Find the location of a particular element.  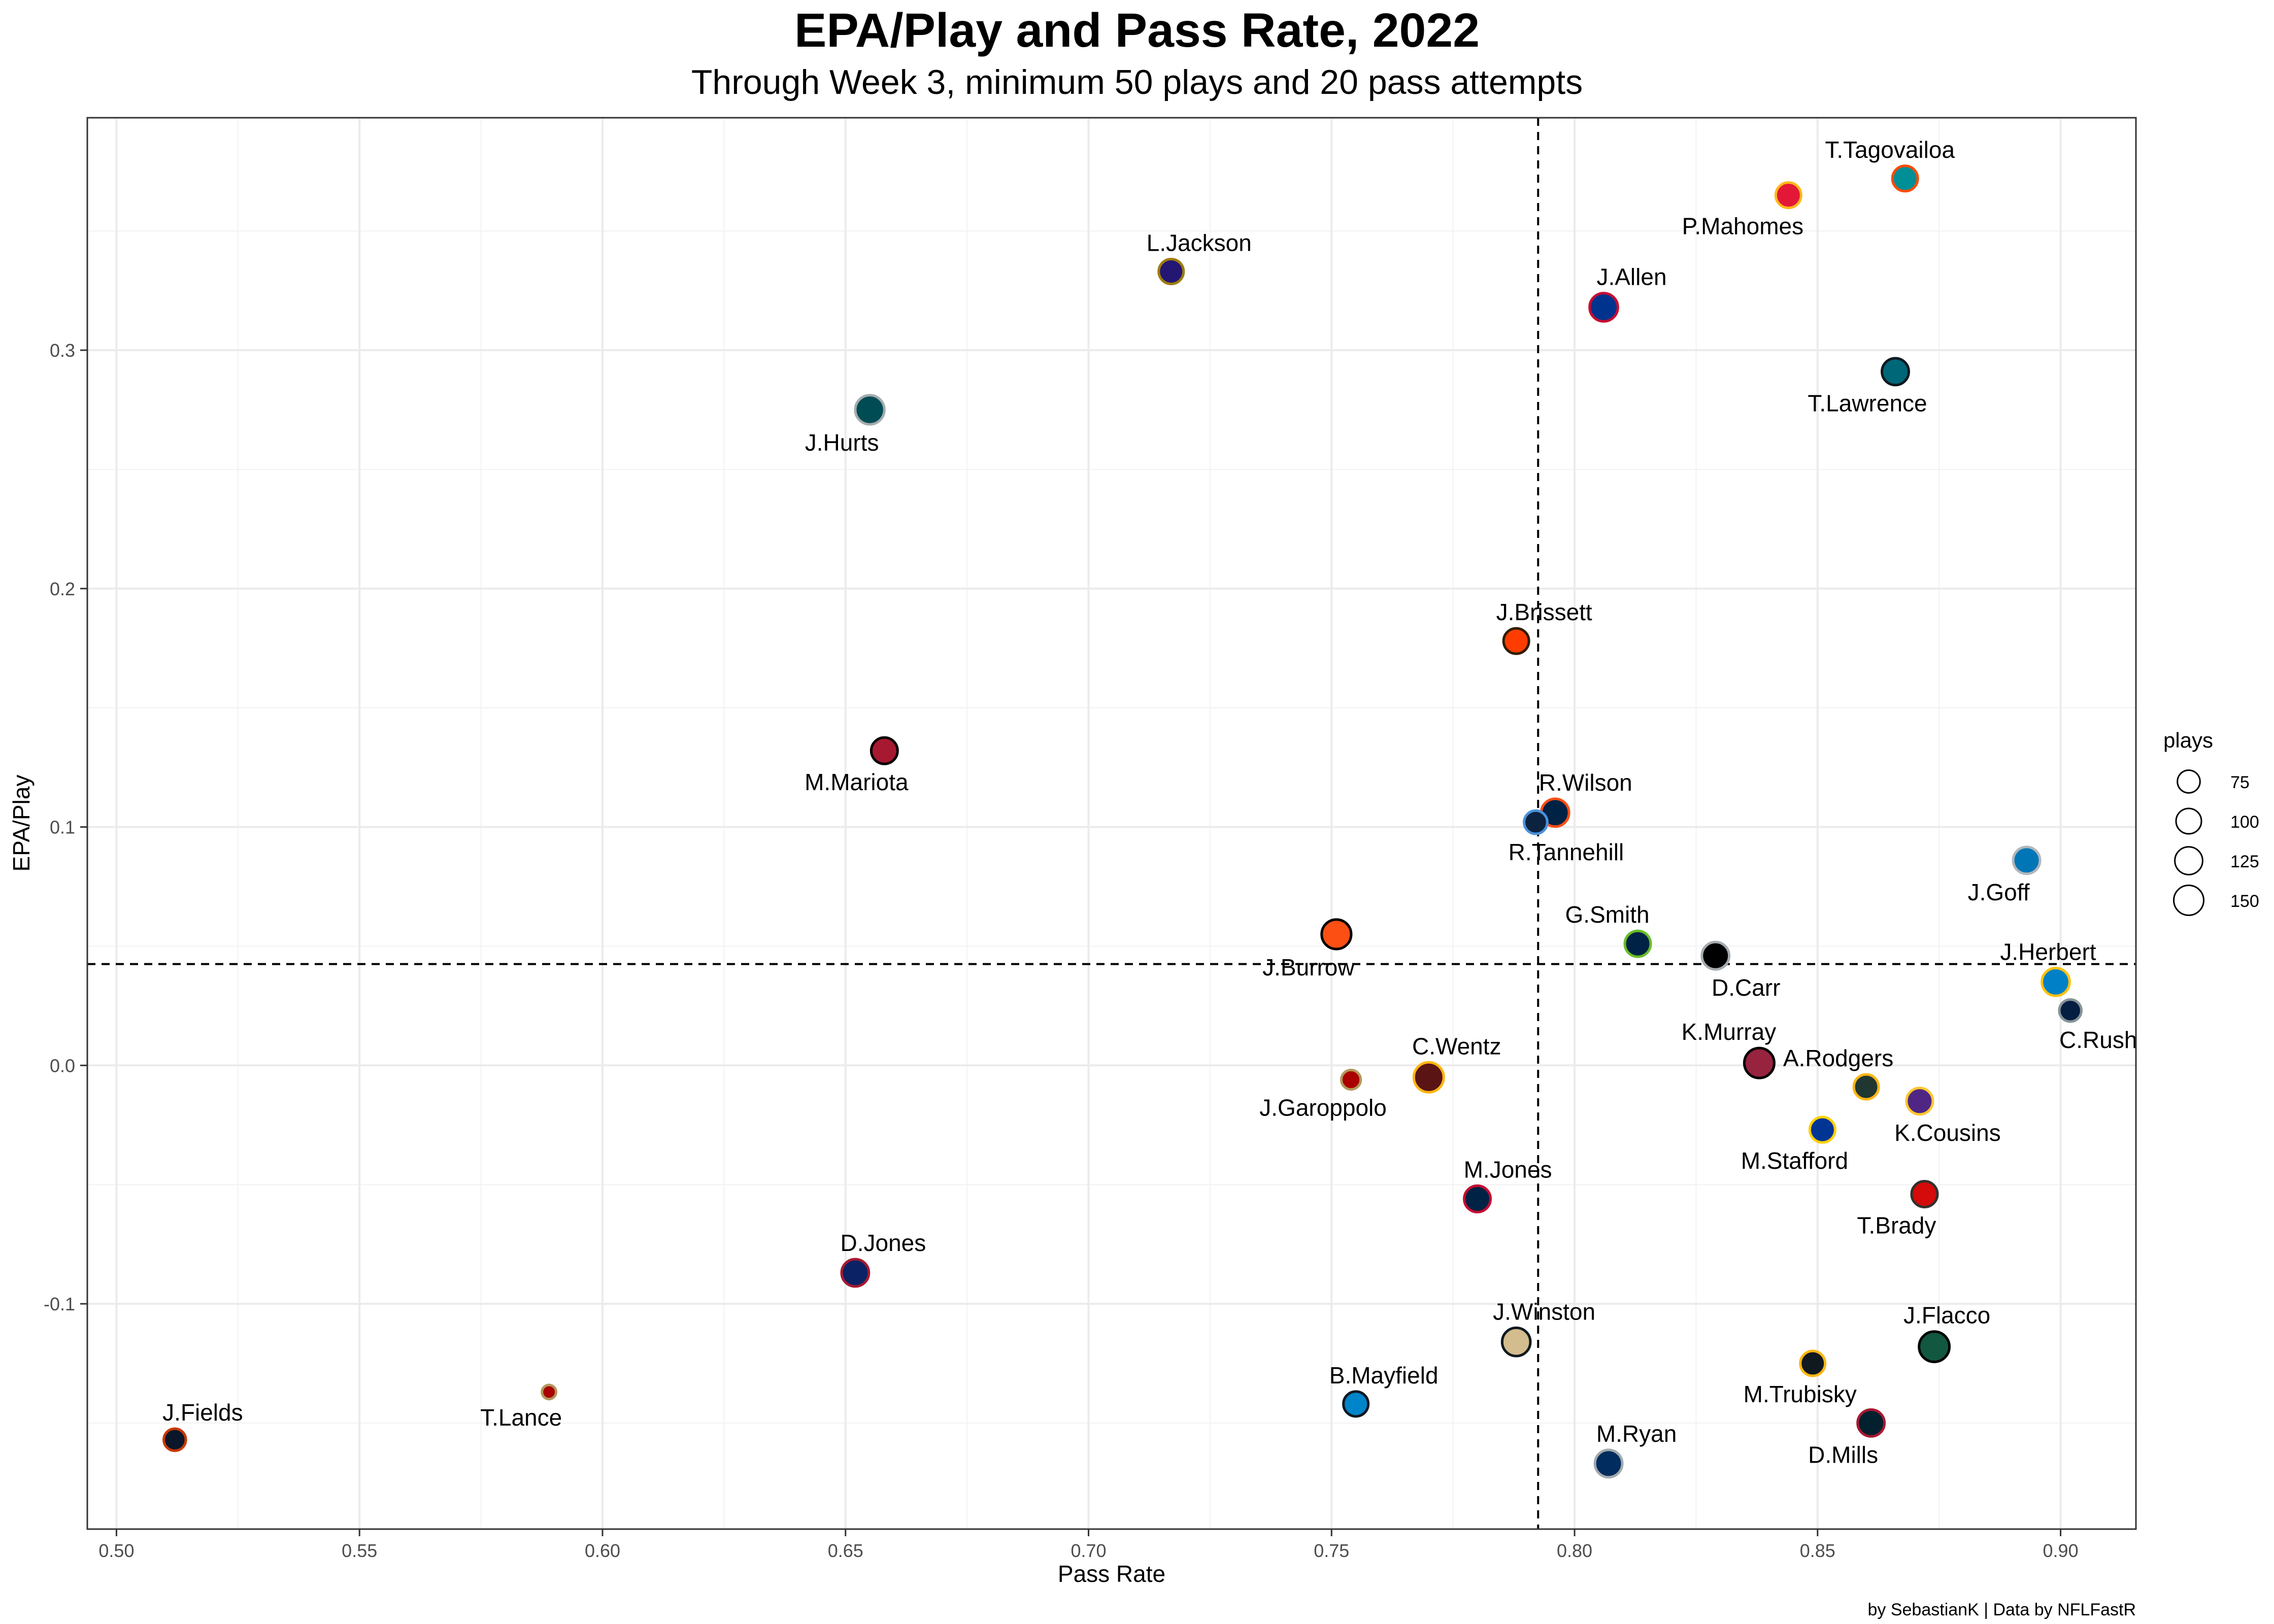

legend-title: plays is located at coordinates (2188, 740).